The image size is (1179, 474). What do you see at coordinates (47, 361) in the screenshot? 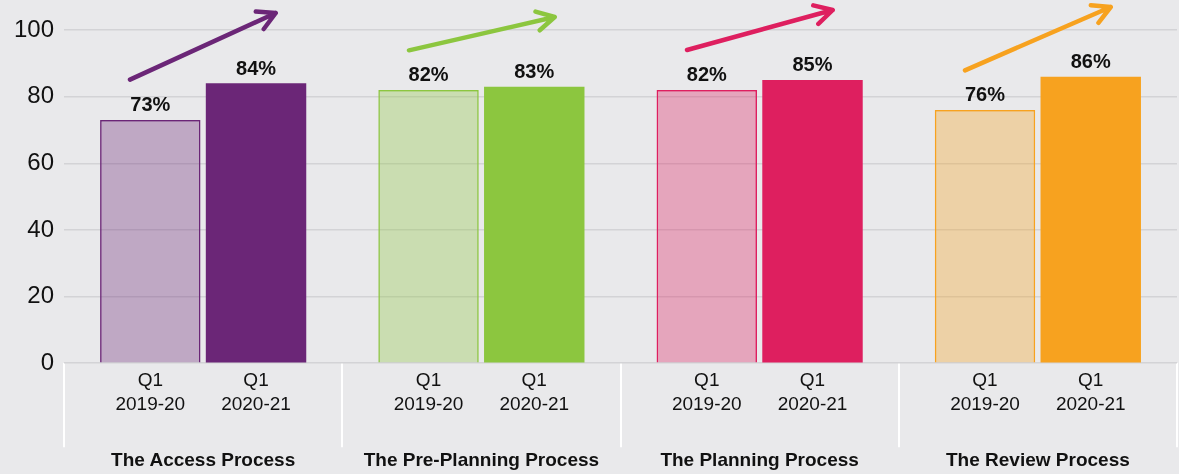
I see `y-tick-label: 0` at bounding box center [47, 361].